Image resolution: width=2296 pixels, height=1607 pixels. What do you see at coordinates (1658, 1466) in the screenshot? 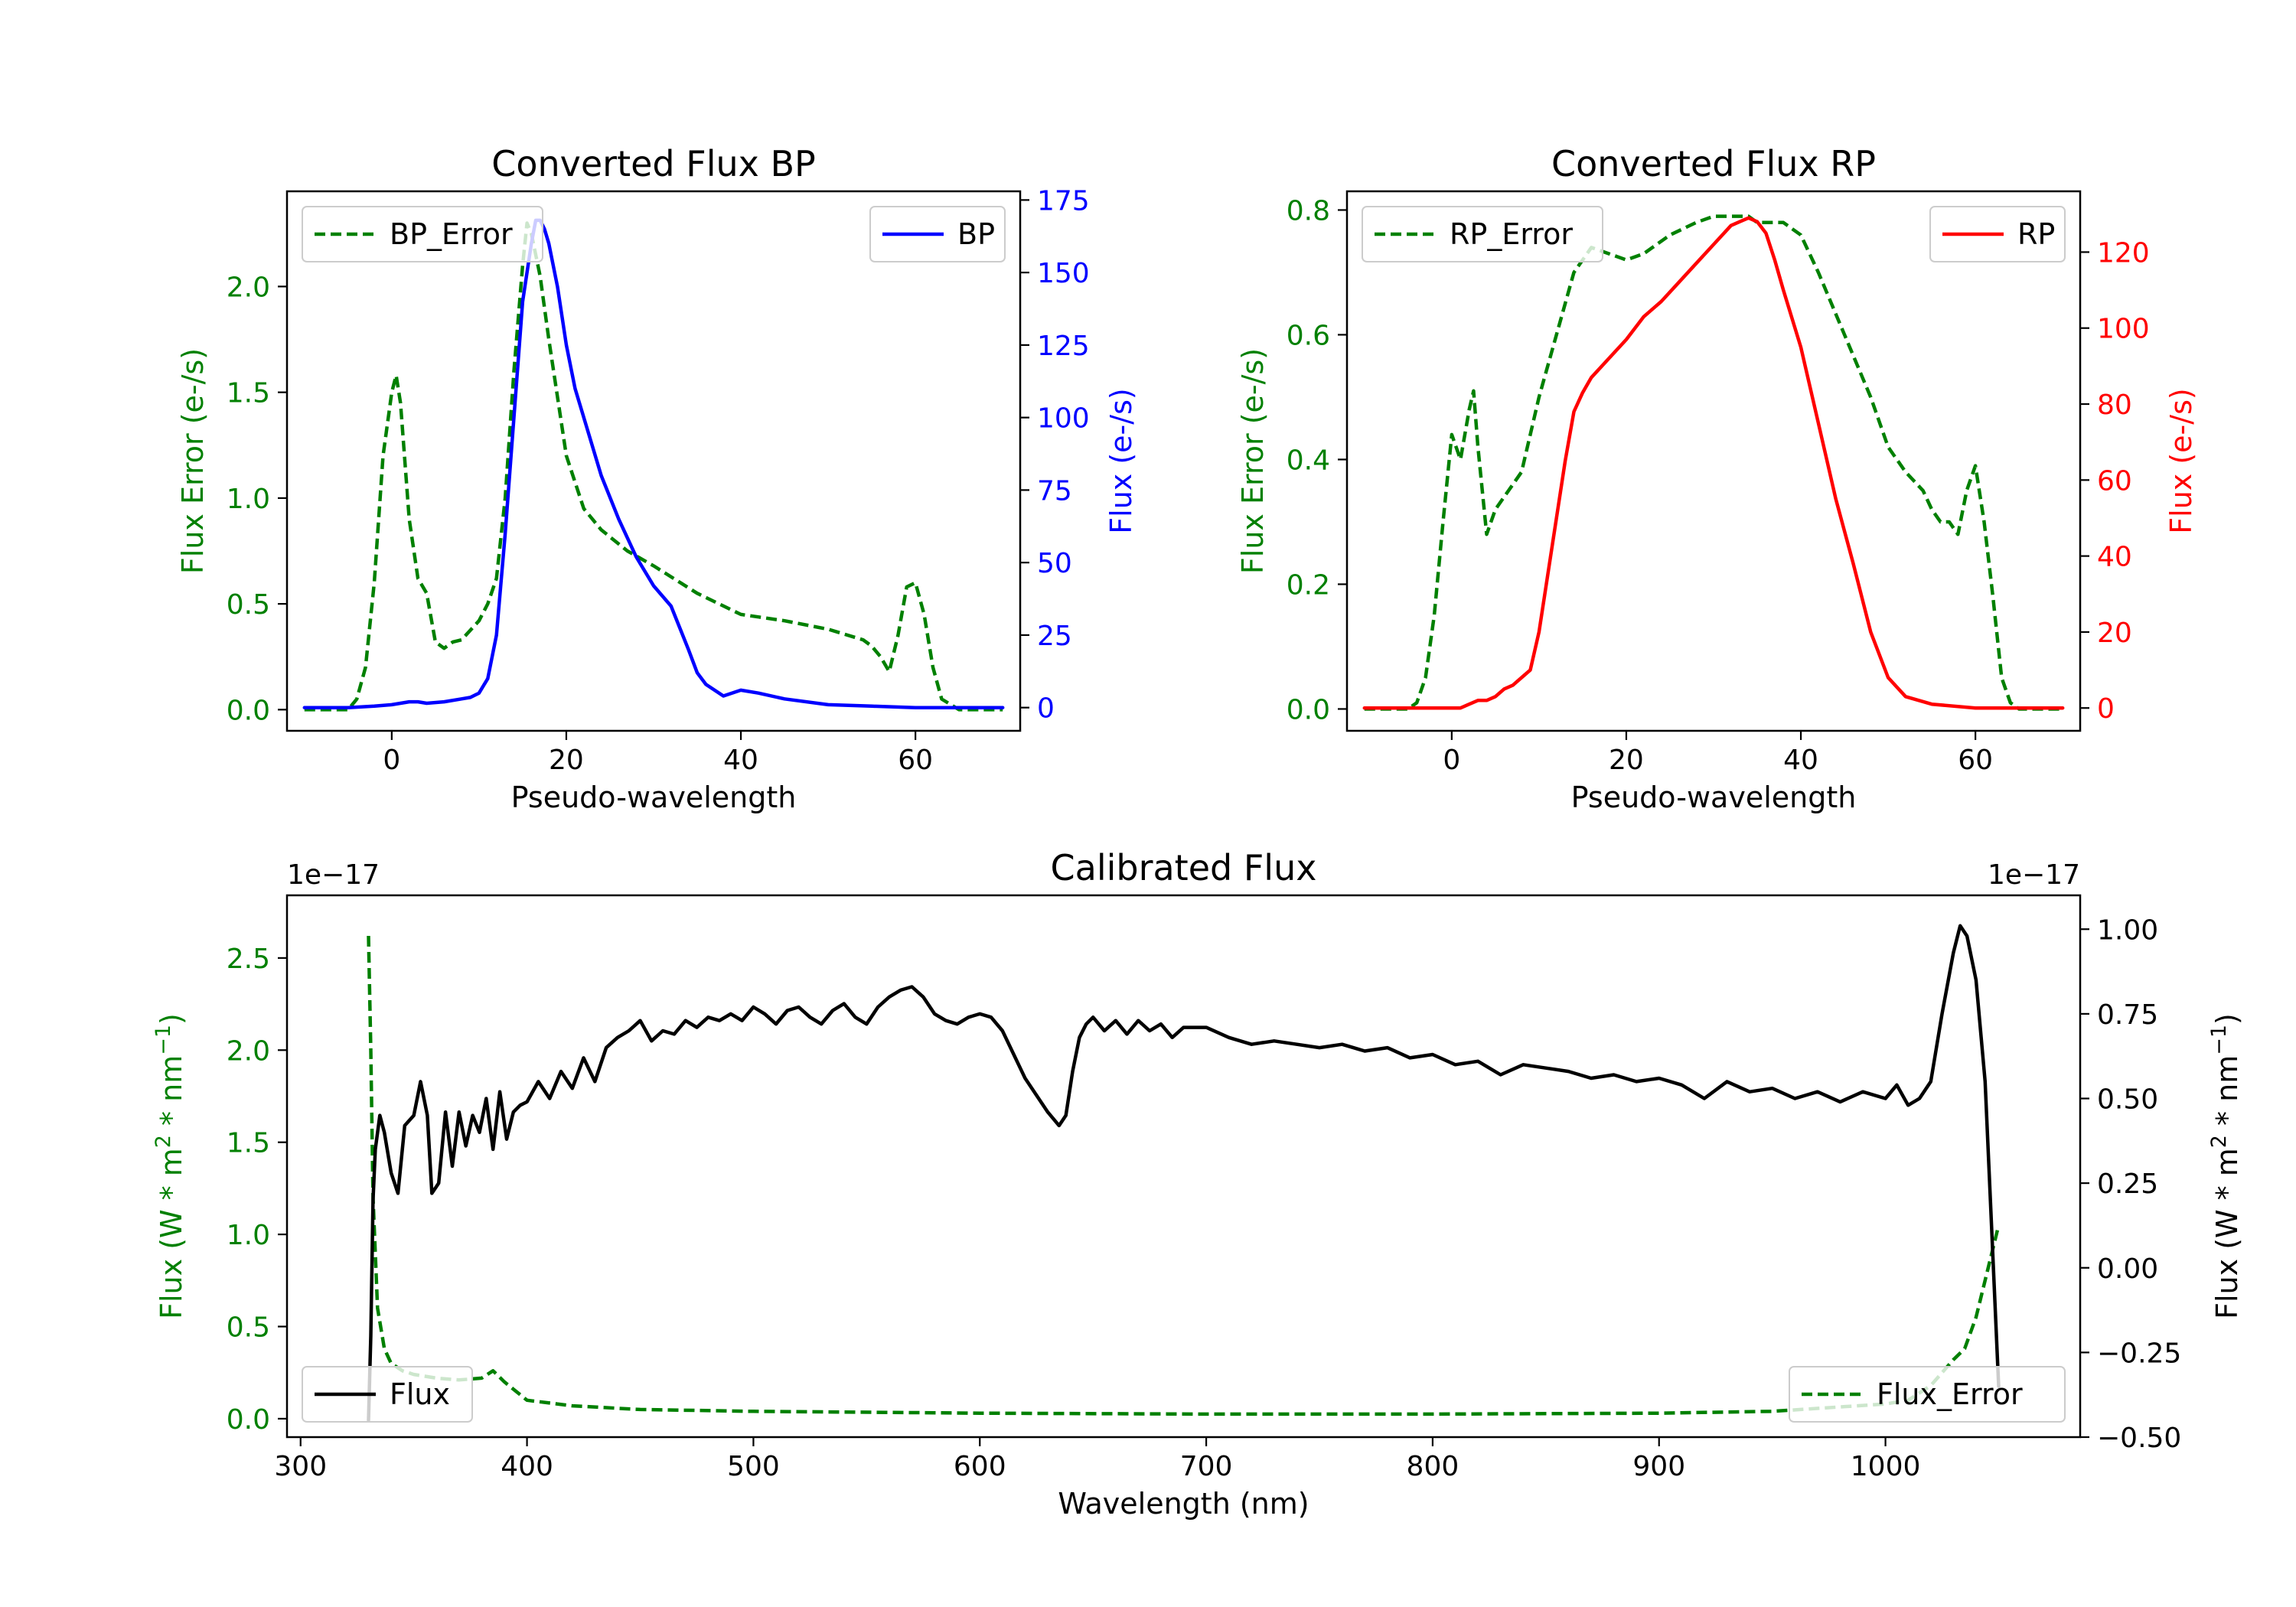
I see `x-tick-label: 900` at bounding box center [1658, 1466].